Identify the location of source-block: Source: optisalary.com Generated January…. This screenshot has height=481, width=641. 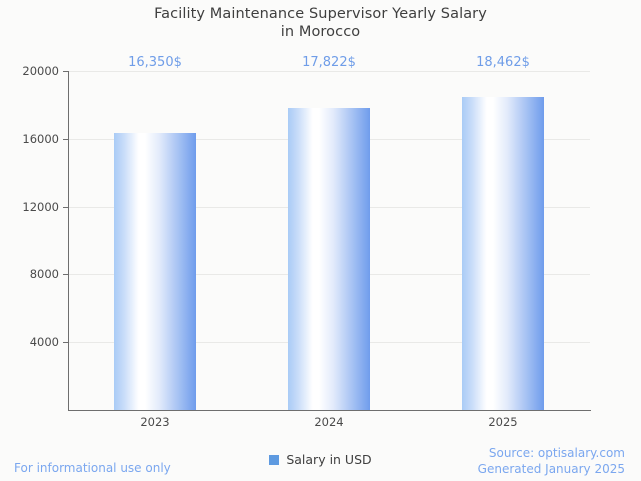
(551, 461).